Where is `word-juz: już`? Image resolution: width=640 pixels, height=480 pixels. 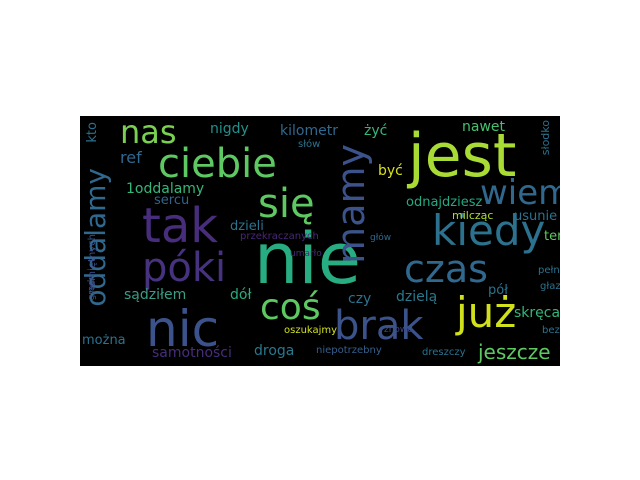 word-juz: już is located at coordinates (486, 312).